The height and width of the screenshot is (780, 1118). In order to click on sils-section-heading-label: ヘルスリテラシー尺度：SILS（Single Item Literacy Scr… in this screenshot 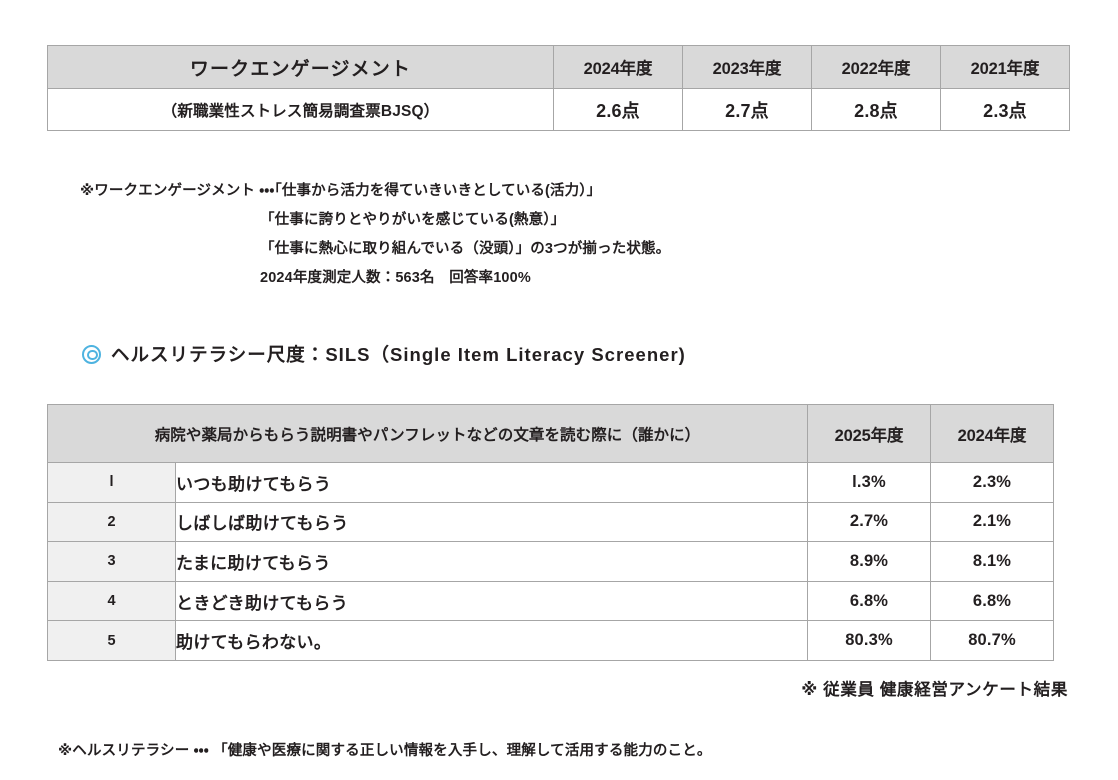, I will do `click(398, 354)`.